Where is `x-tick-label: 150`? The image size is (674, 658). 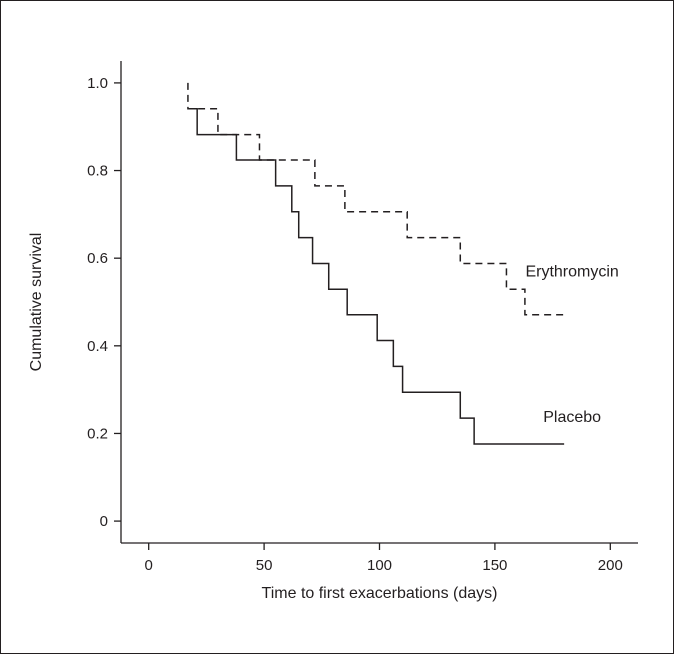 x-tick-label: 150 is located at coordinates (494, 565).